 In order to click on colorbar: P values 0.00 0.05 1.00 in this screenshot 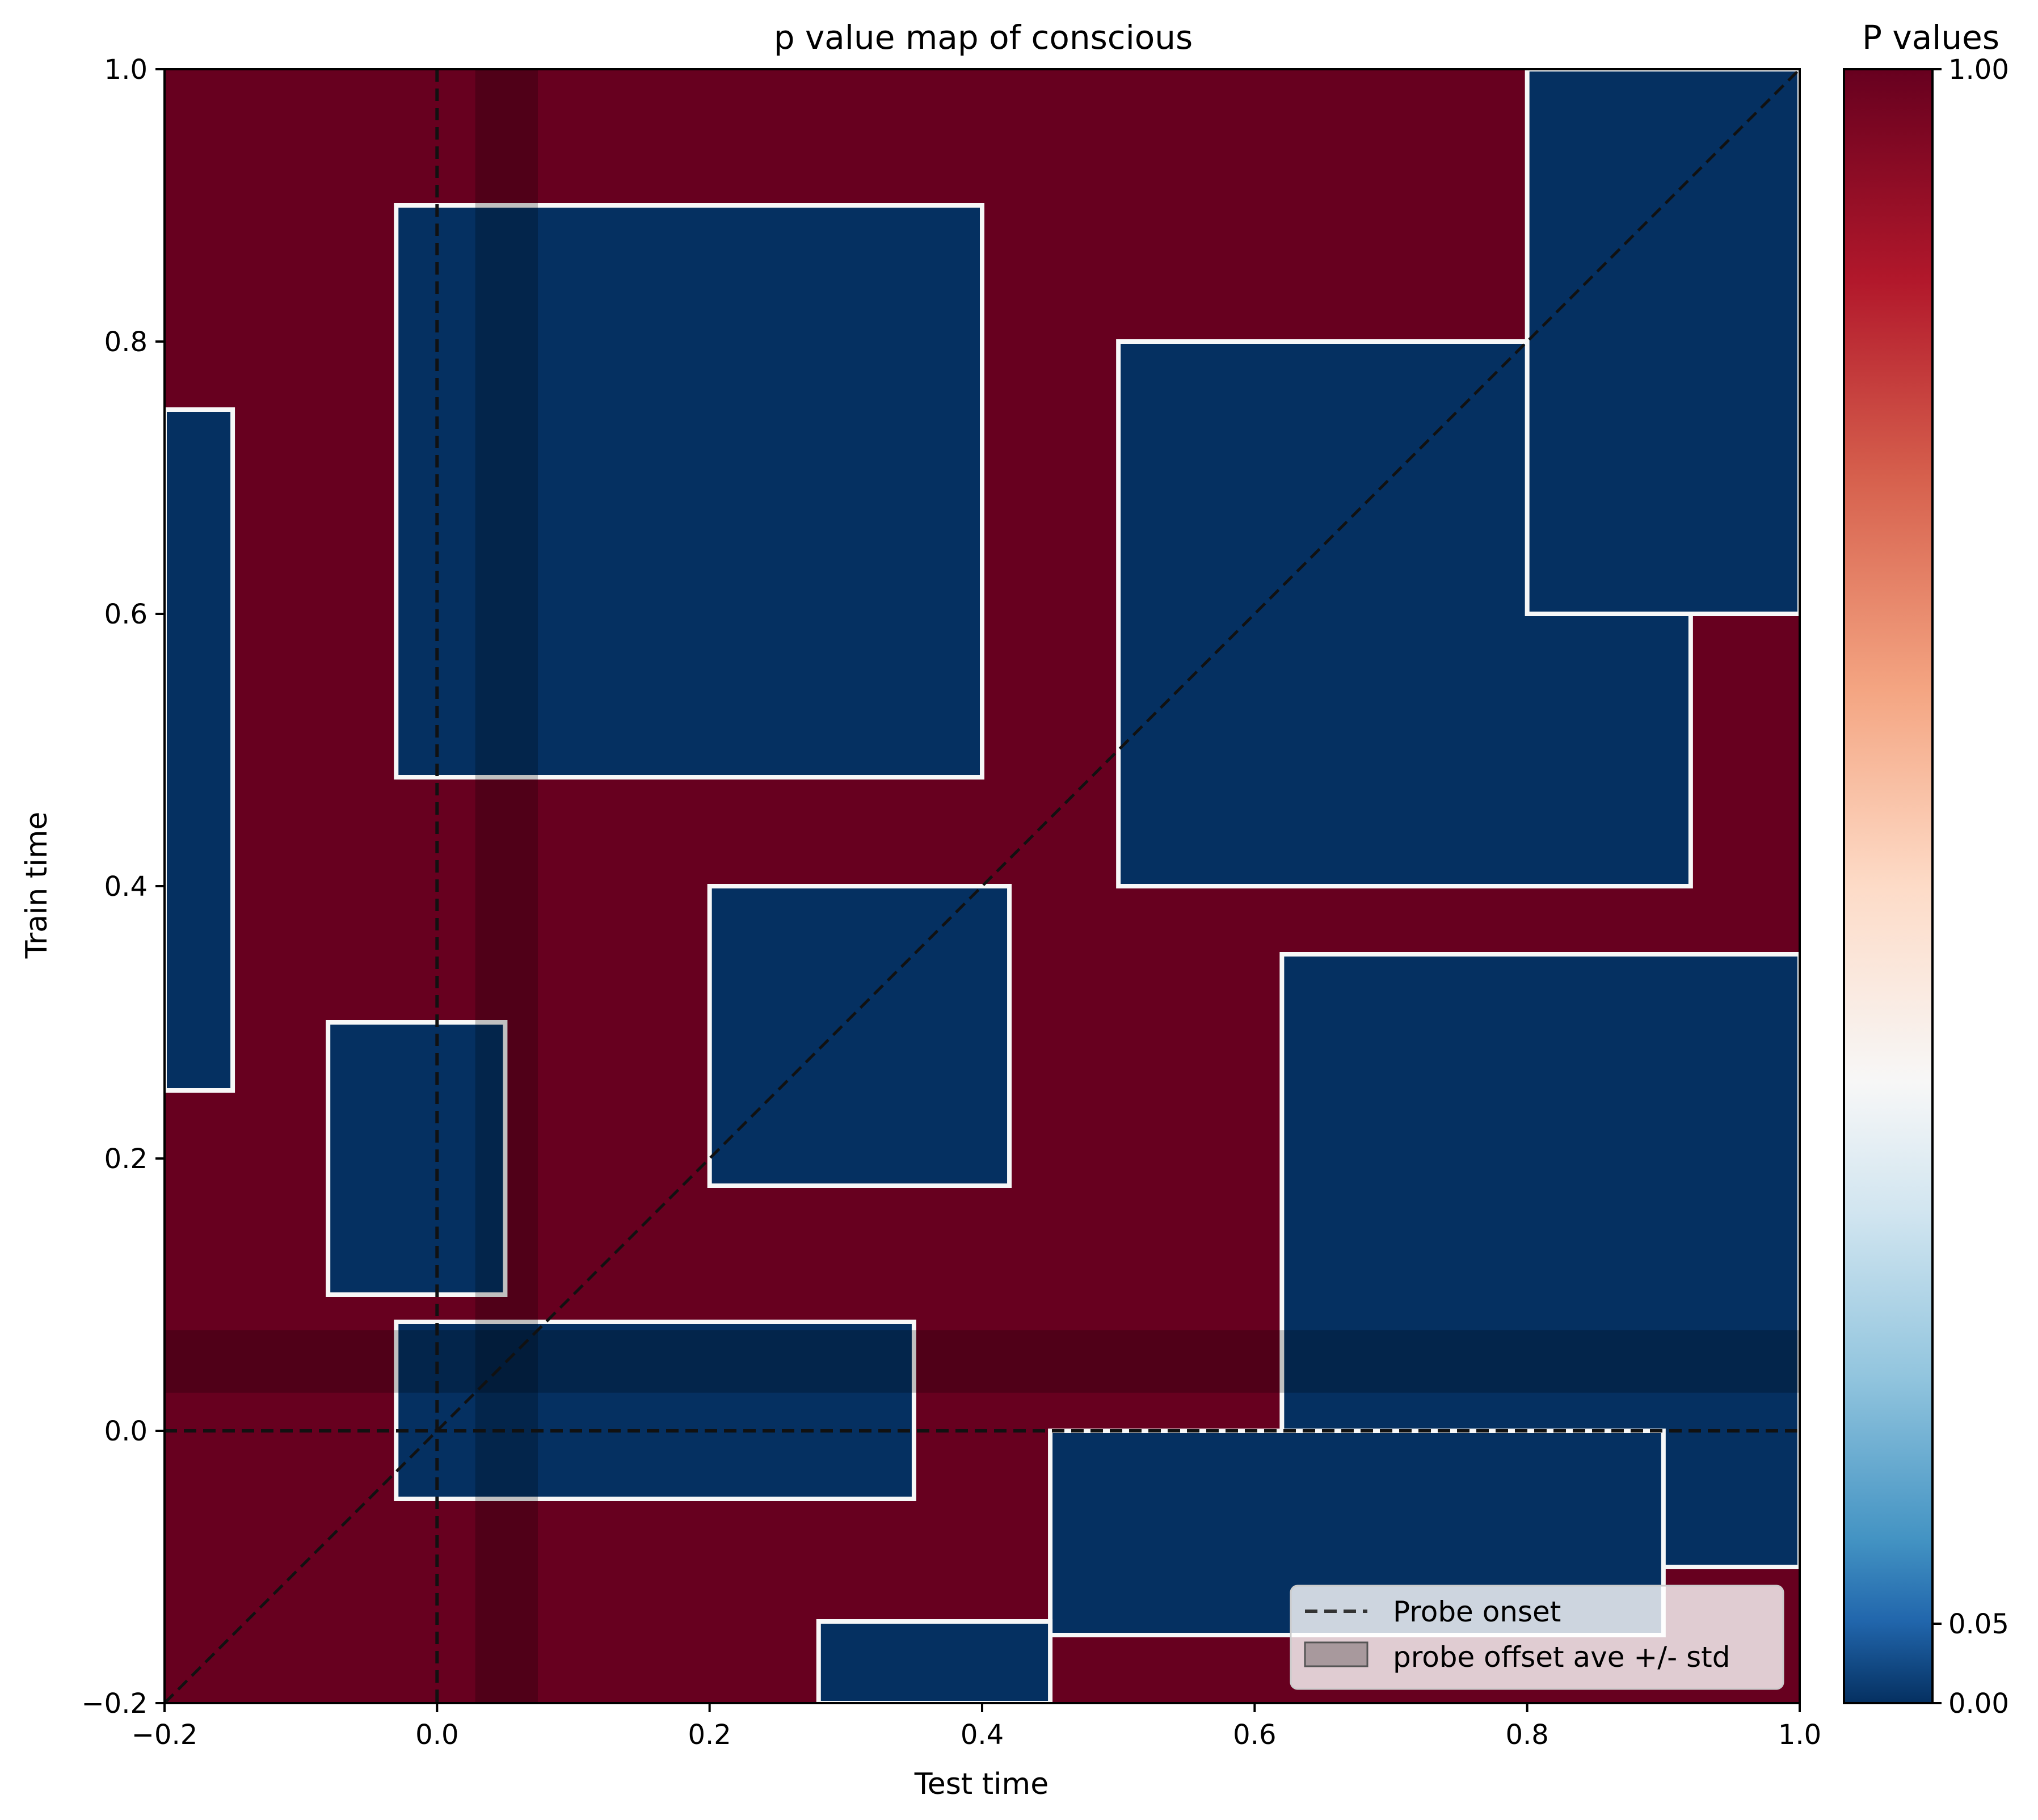, I will do `click(1926, 869)`.